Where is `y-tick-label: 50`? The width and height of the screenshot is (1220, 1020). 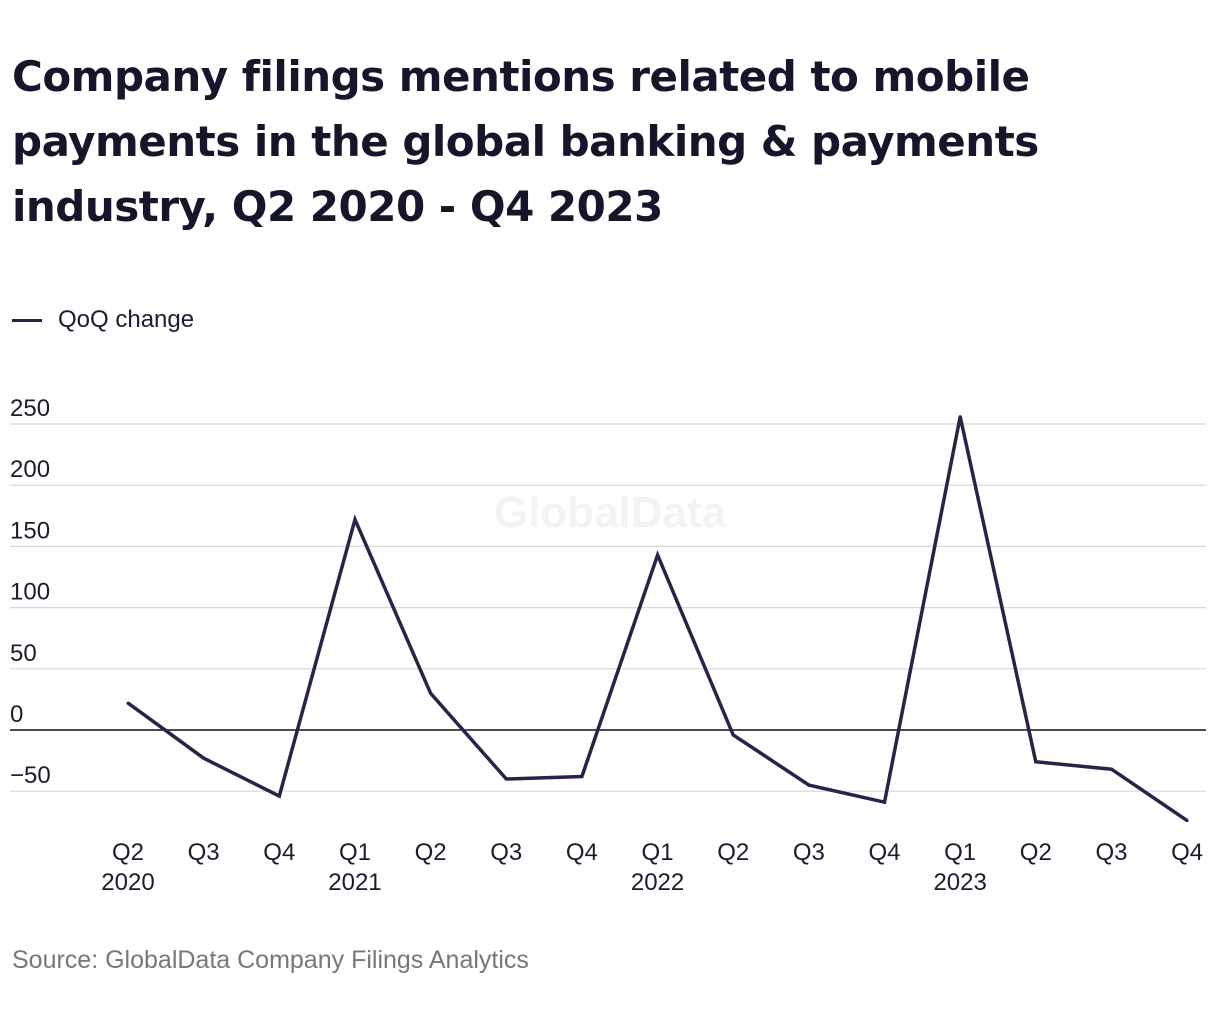 y-tick-label: 50 is located at coordinates (23, 653).